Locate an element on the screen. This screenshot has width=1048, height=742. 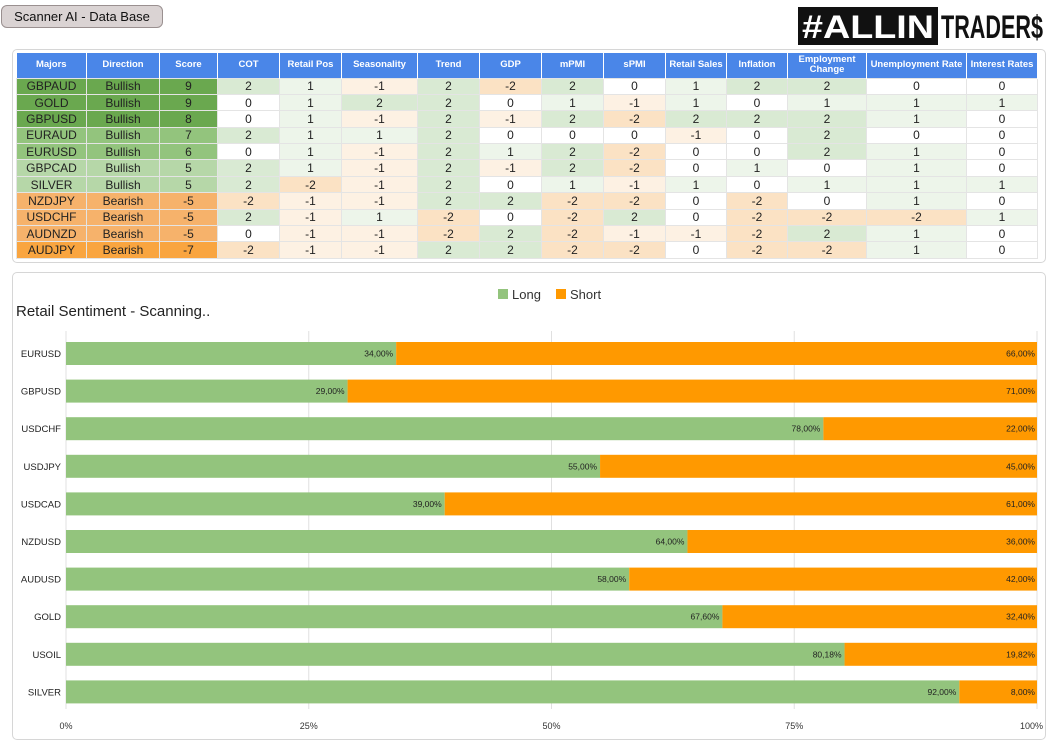
column-header: Inflation is located at coordinates (757, 65).